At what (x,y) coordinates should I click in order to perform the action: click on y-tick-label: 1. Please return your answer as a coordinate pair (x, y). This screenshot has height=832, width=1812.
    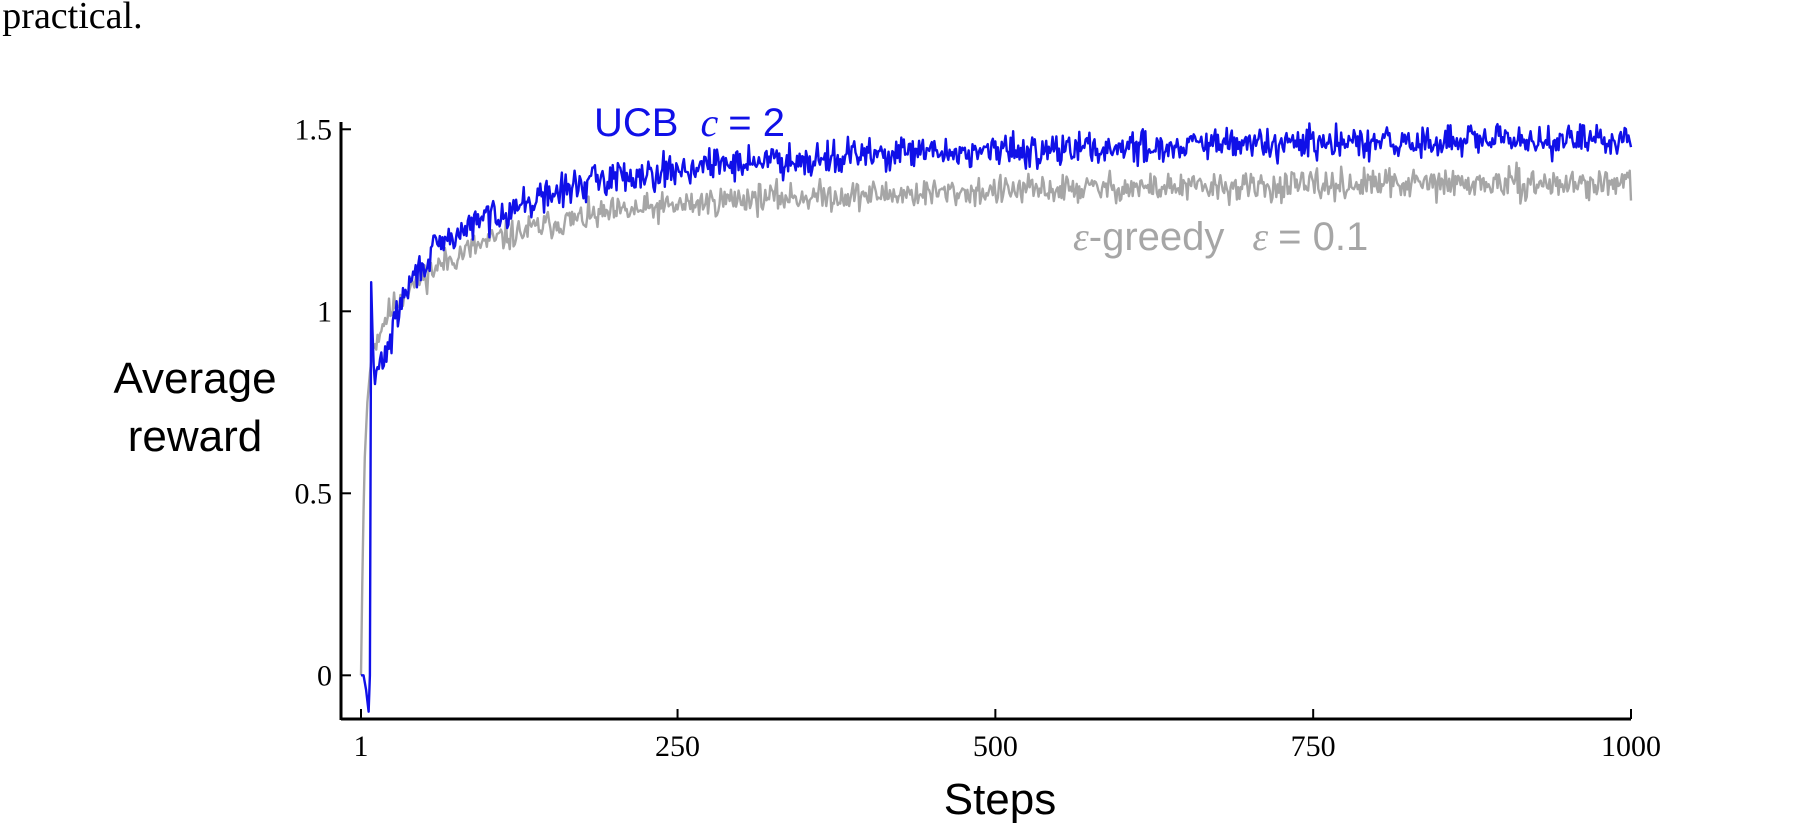
    Looking at the image, I should click on (324, 311).